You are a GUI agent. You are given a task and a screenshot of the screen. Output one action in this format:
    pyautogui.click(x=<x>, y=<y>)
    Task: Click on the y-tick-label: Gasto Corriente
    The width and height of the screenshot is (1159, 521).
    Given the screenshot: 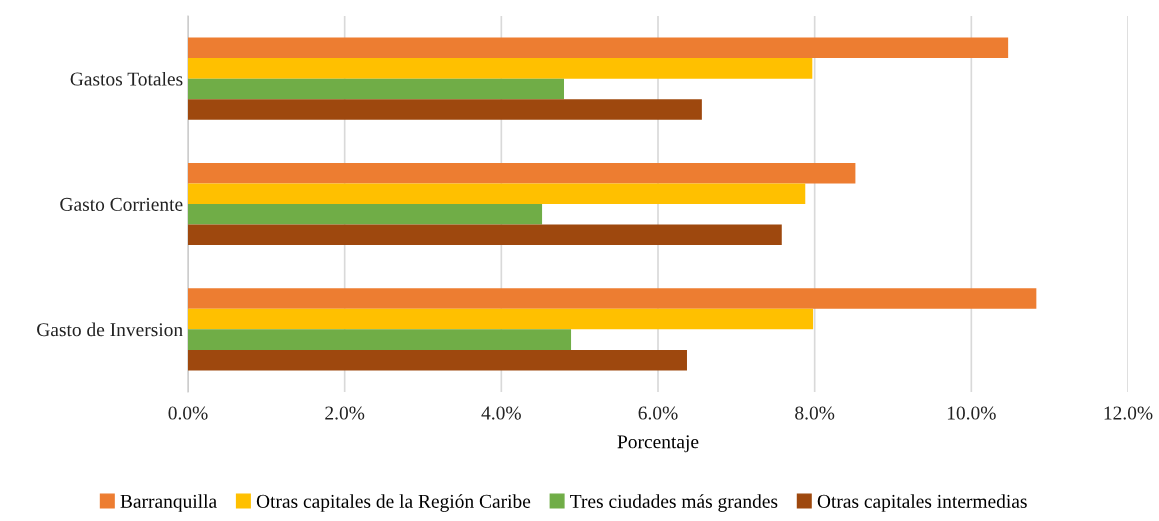 What is the action you would take?
    pyautogui.click(x=121, y=204)
    